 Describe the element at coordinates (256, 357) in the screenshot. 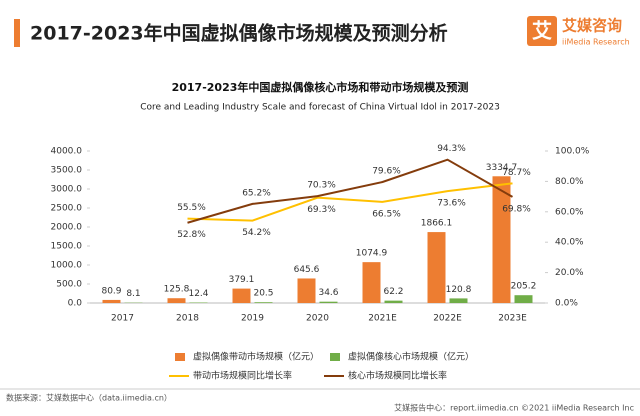

I see `legend-label: 虚拟偶像带动市场规模（亿元）` at that location.